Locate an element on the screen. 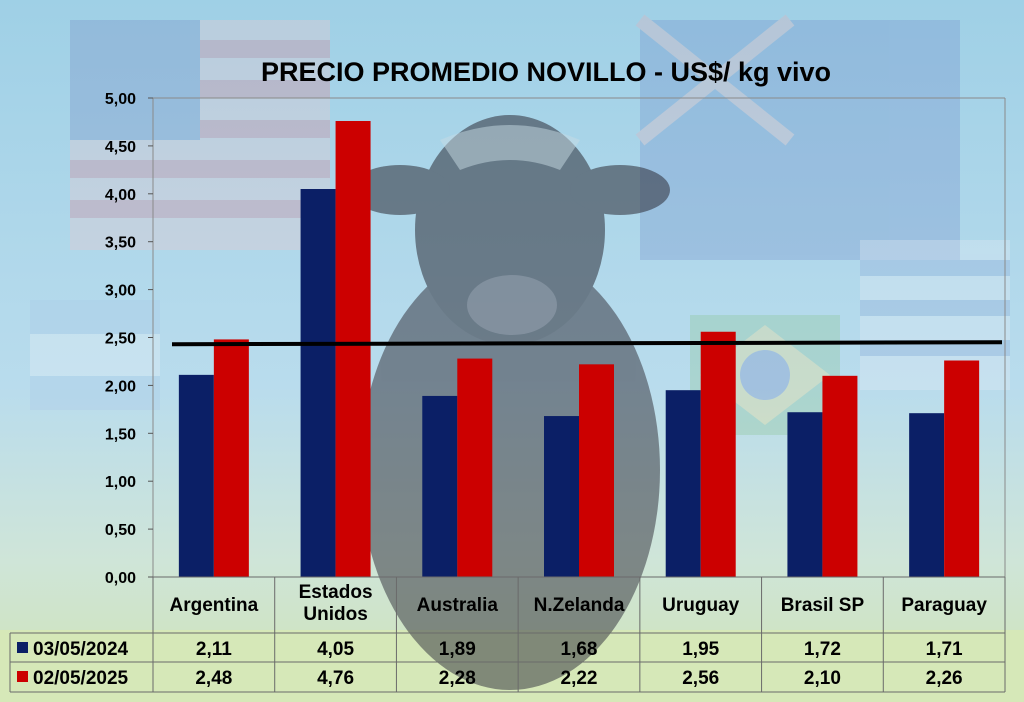 The height and width of the screenshot is (702, 1024). australia-flag-shape is located at coordinates (797, 137).